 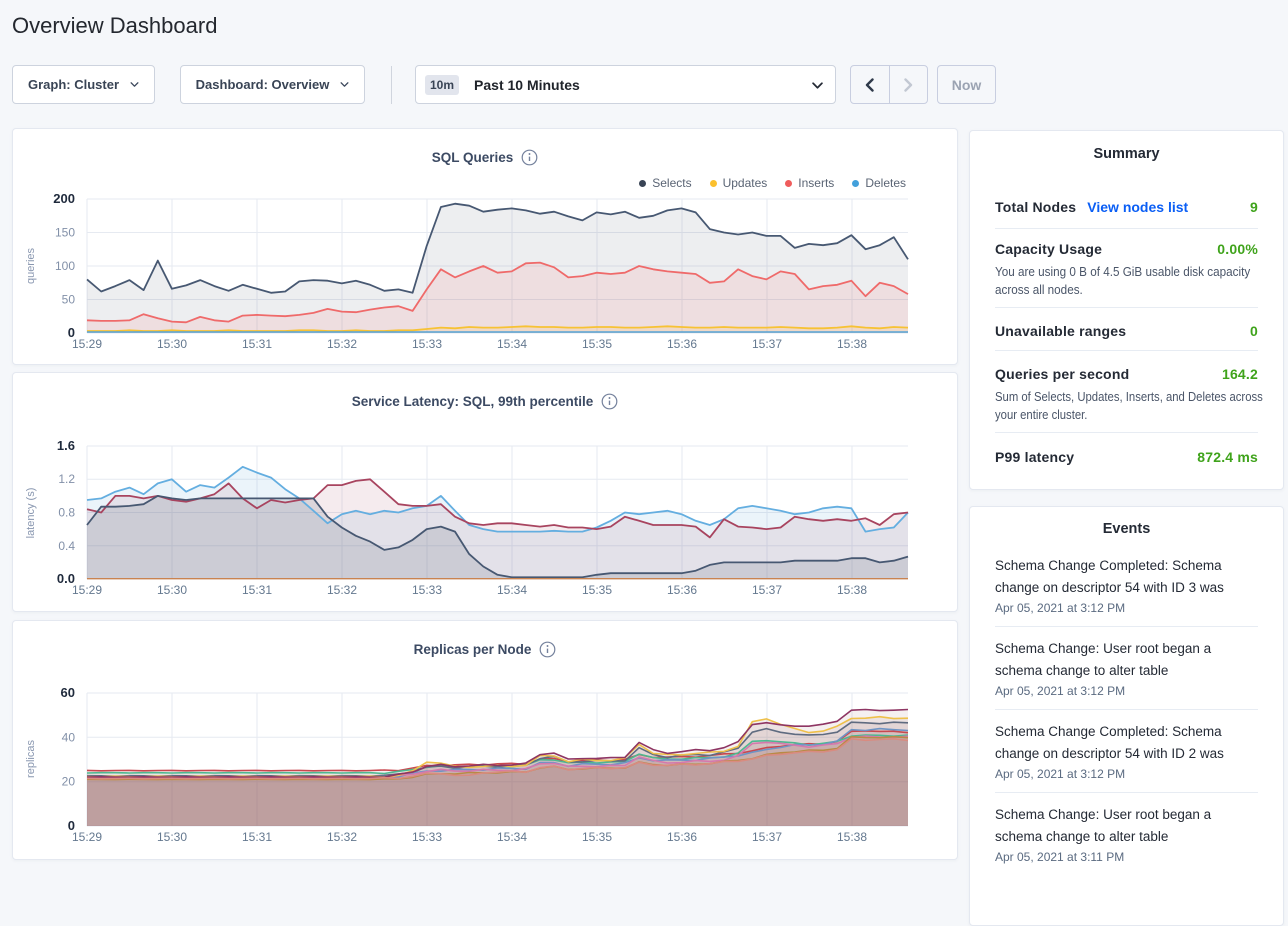 I want to click on svg-text: replicas, so click(x=31, y=759).